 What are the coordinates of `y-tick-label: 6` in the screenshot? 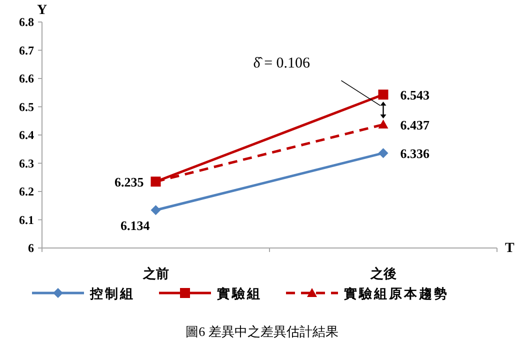 It's located at (31, 248).